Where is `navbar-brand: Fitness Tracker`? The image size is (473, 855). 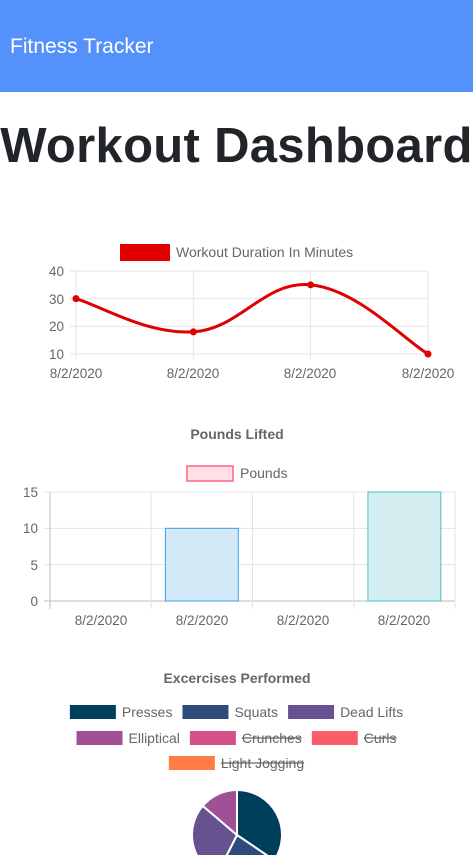 navbar-brand: Fitness Tracker is located at coordinates (82, 46).